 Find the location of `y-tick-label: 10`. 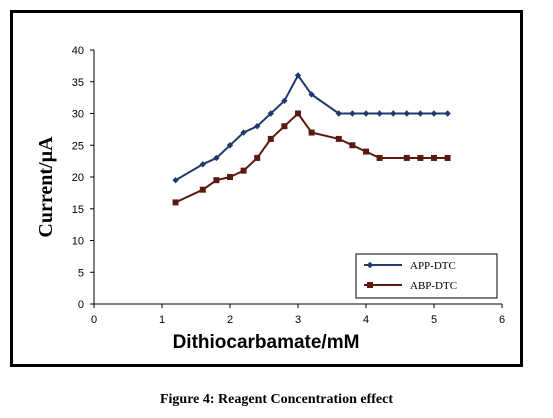

y-tick-label: 10 is located at coordinates (78, 242).